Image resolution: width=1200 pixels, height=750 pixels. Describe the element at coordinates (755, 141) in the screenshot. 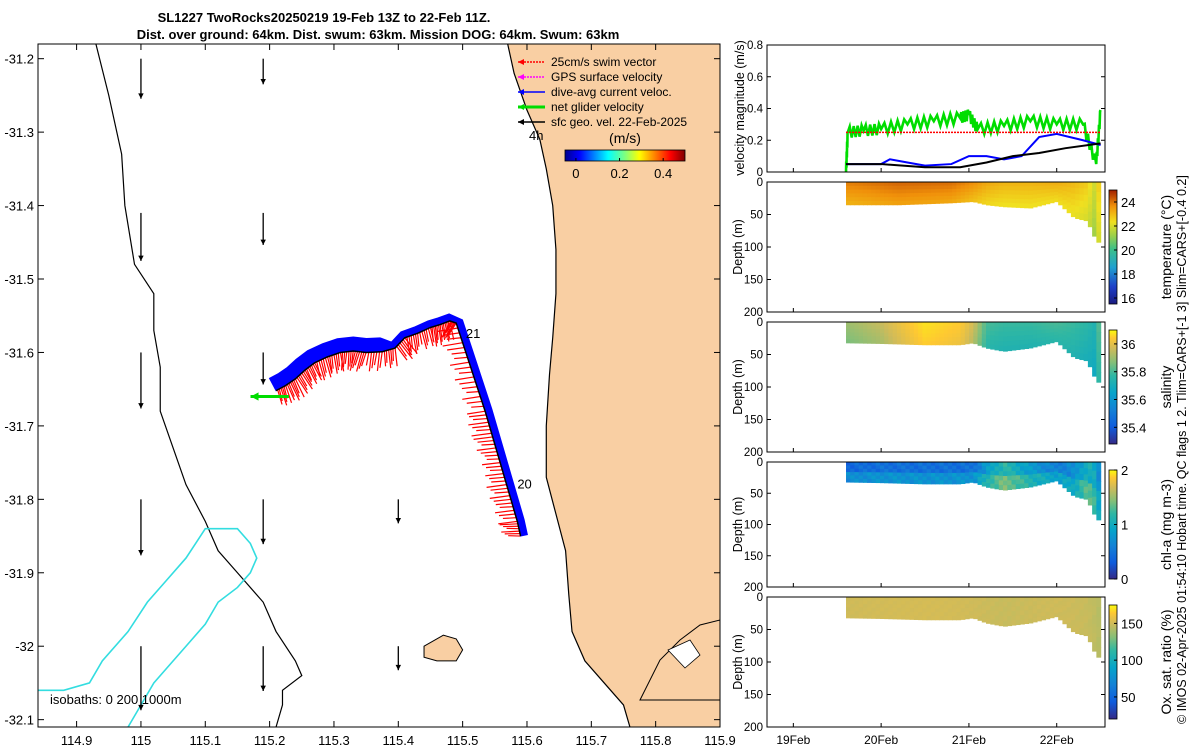

I see `y-tick-label: 0.2` at that location.